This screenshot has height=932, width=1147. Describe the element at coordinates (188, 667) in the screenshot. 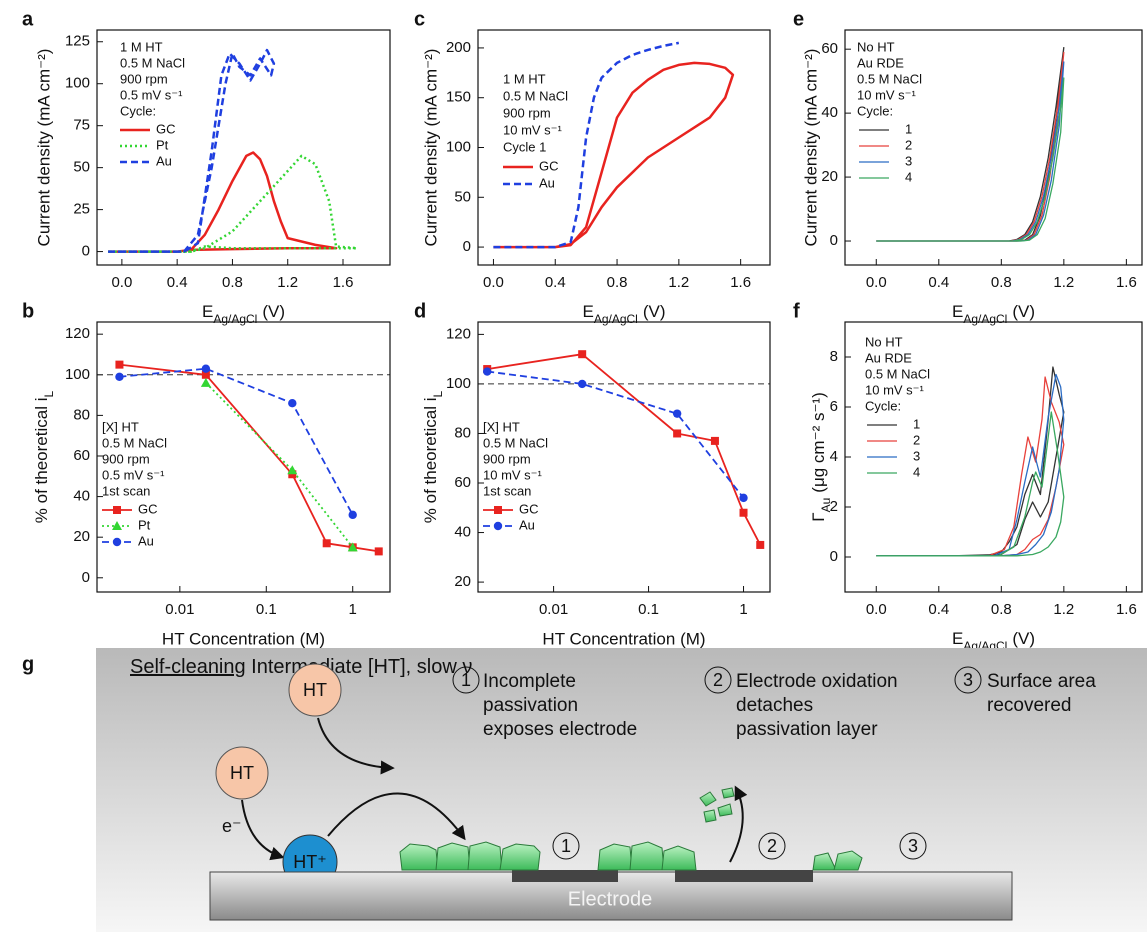

I see `title-underlined: Self-cleaning` at that location.